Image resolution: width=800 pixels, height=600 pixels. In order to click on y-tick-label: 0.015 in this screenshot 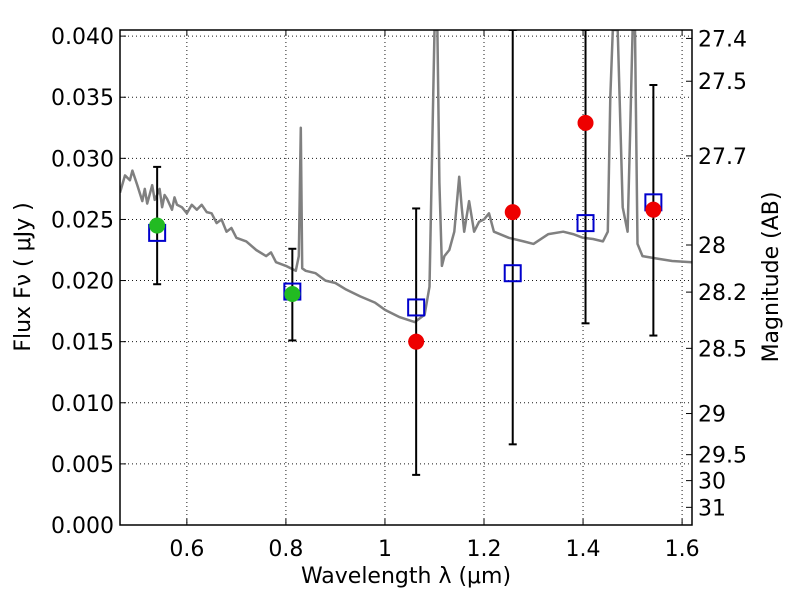, I will do `click(82, 343)`.